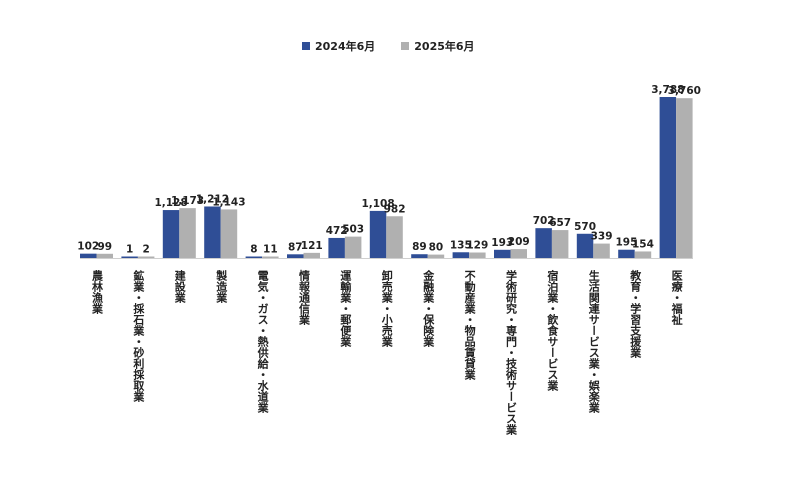 The height and width of the screenshot is (499, 800). Describe the element at coordinates (98, 292) in the screenshot. I see `category-label-0: 農林漁業` at that location.